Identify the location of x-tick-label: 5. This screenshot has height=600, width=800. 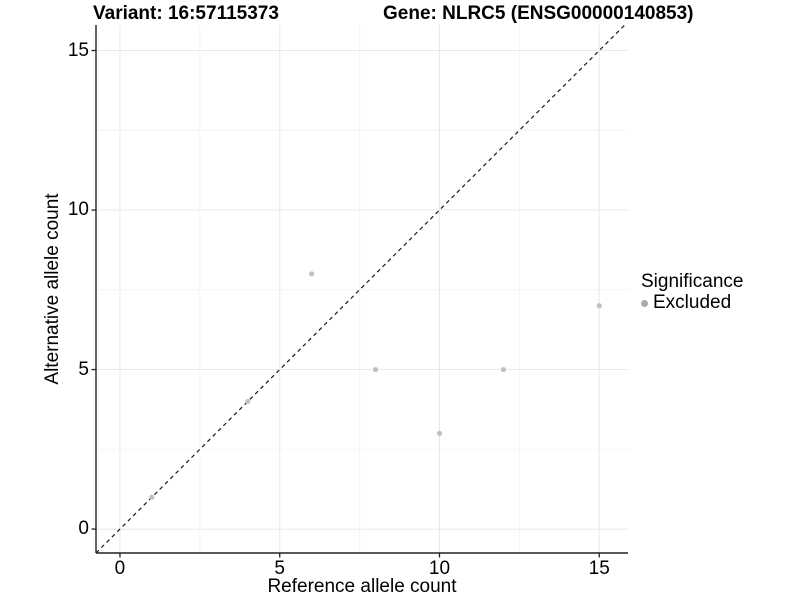
(280, 568).